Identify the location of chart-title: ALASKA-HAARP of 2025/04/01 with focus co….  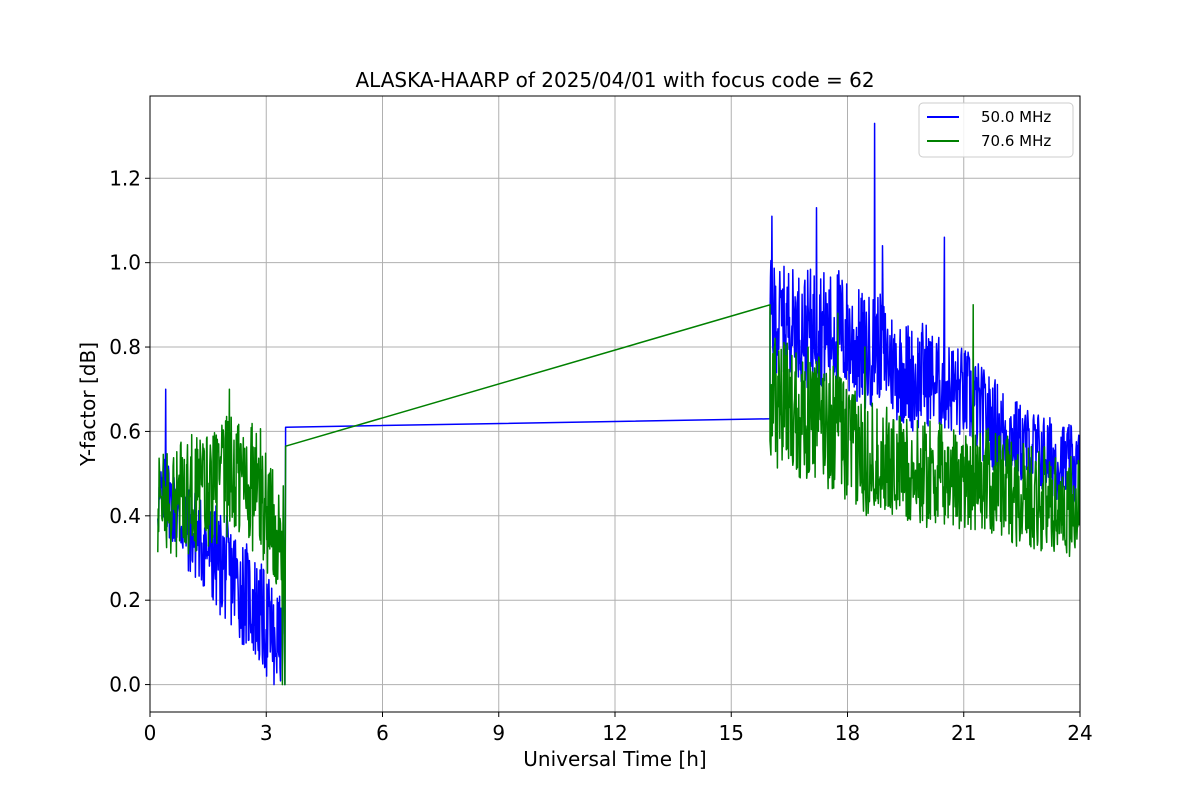
(614, 80).